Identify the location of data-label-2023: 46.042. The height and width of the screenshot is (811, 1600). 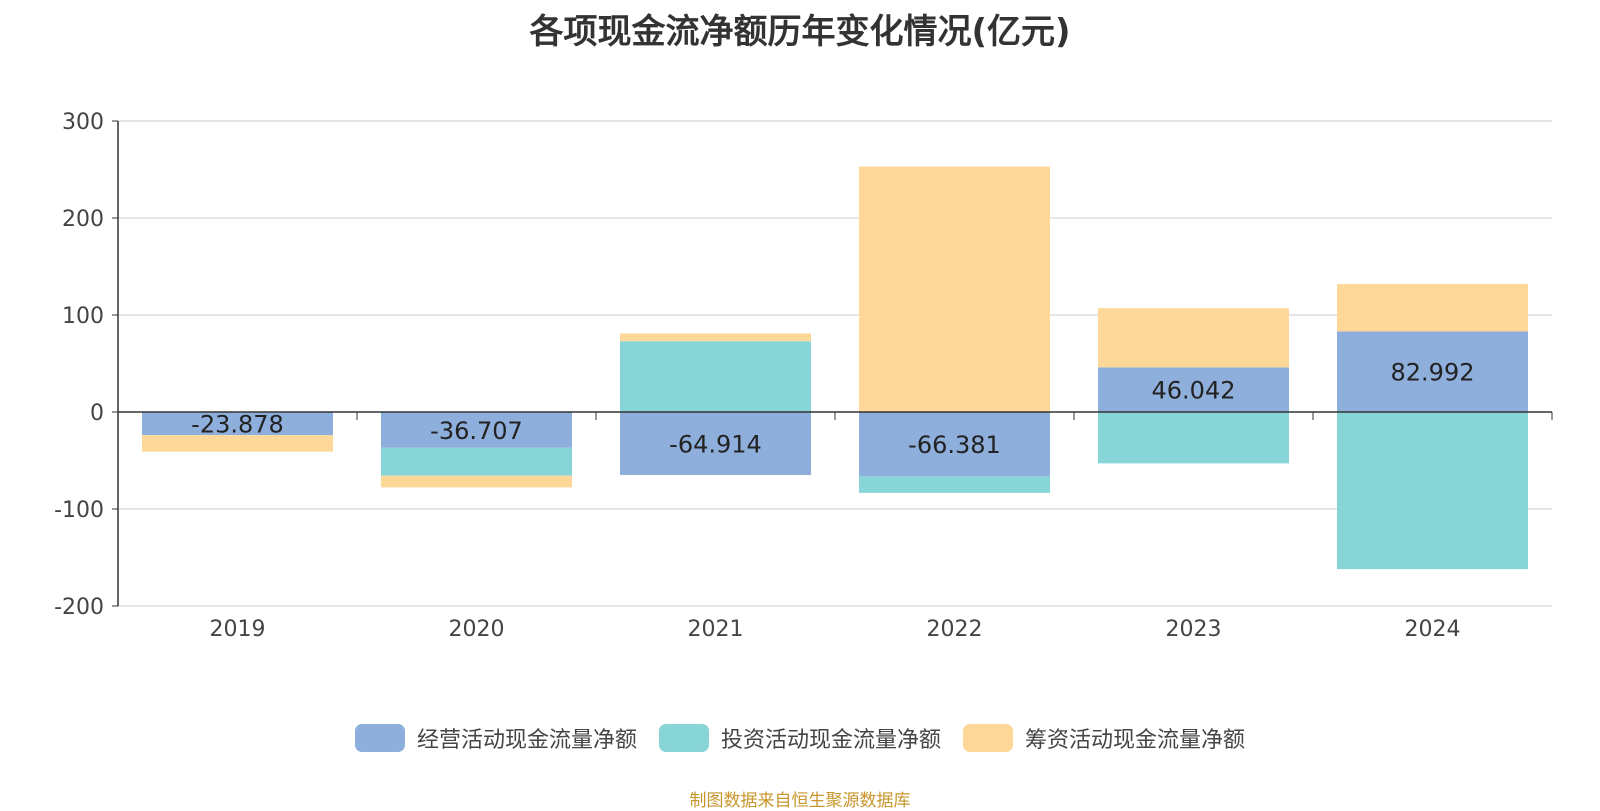
(1194, 391).